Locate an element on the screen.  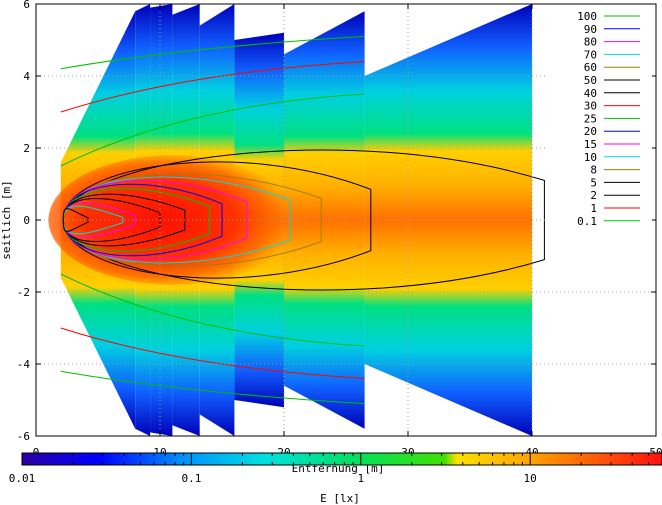
legend-label: 50 is located at coordinates (590, 80).